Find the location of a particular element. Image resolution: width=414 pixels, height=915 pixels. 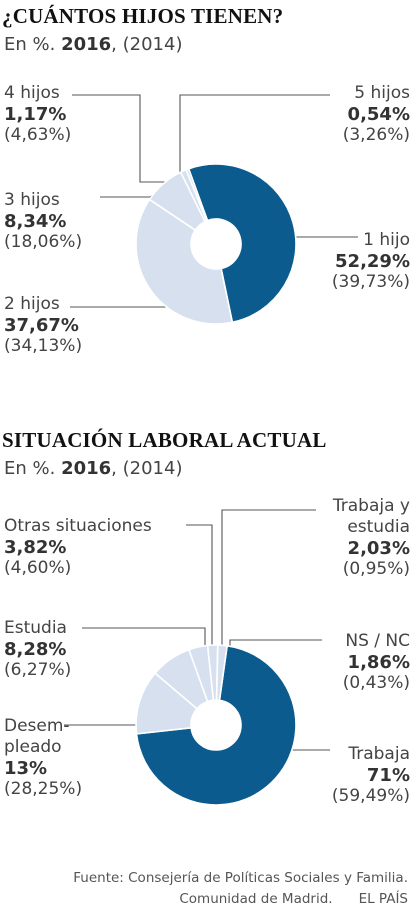

label-desempleado-line2: pleado is located at coordinates (33, 747).